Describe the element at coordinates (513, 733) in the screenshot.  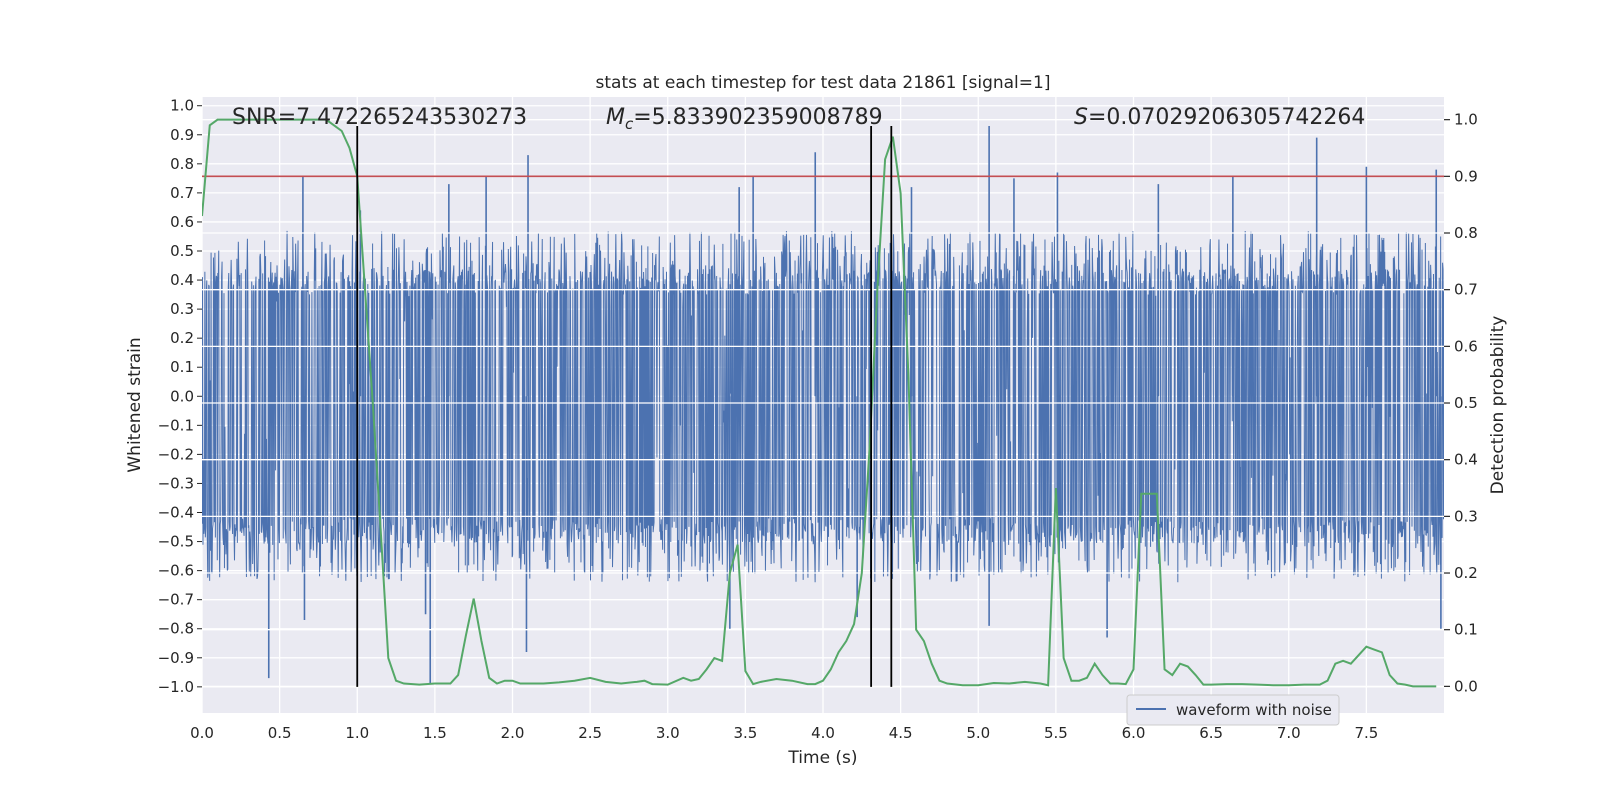
I see `x-tick-label-4: 2.0` at that location.